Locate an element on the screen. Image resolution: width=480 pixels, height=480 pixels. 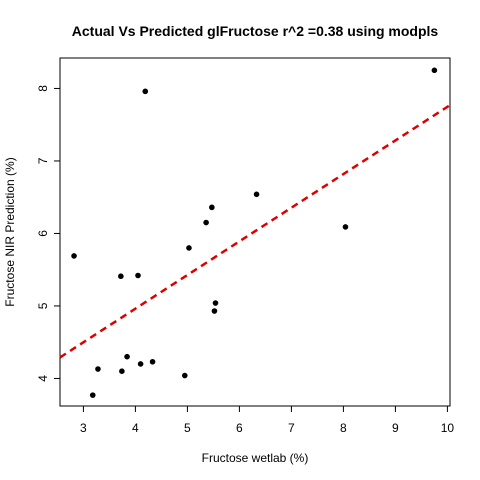
x-tick-label: 5 is located at coordinates (187, 428).